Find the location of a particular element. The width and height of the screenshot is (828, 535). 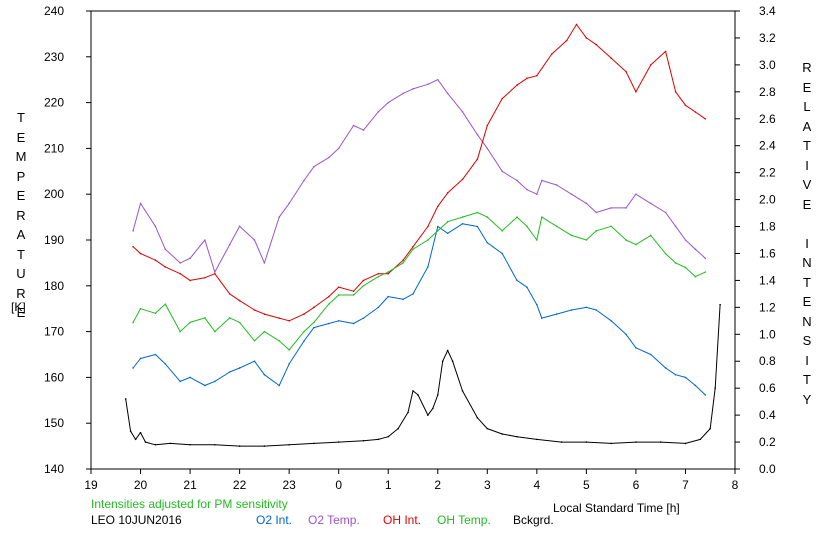

x-axis-label: Local Standard Time [h] is located at coordinates (616, 508).